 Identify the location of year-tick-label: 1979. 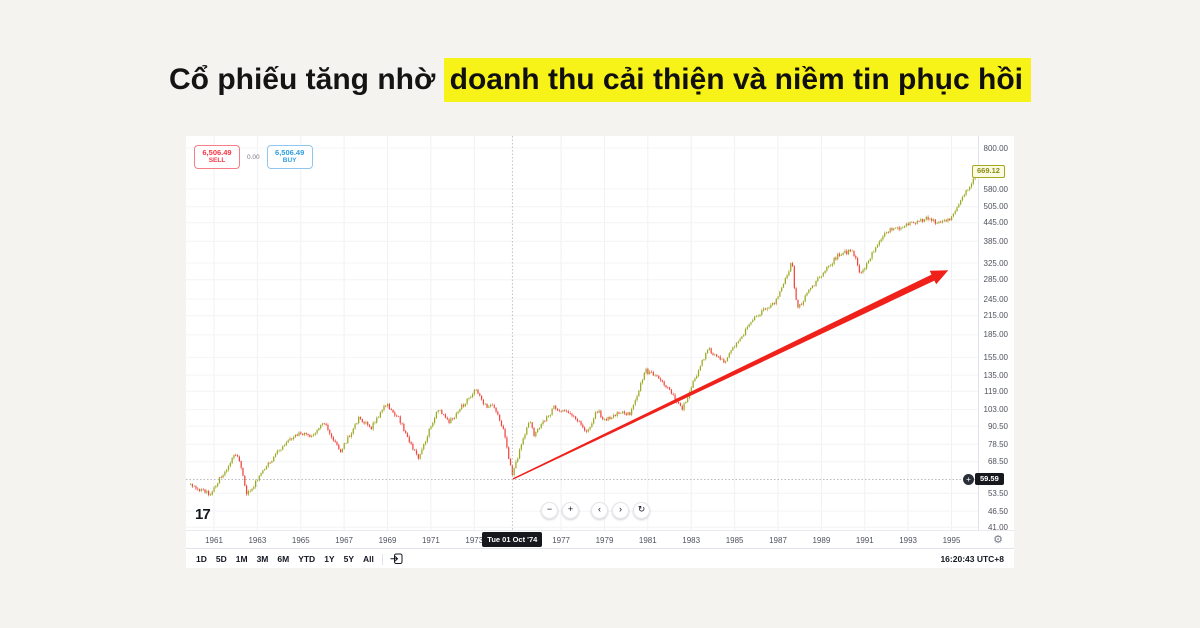
(604, 540).